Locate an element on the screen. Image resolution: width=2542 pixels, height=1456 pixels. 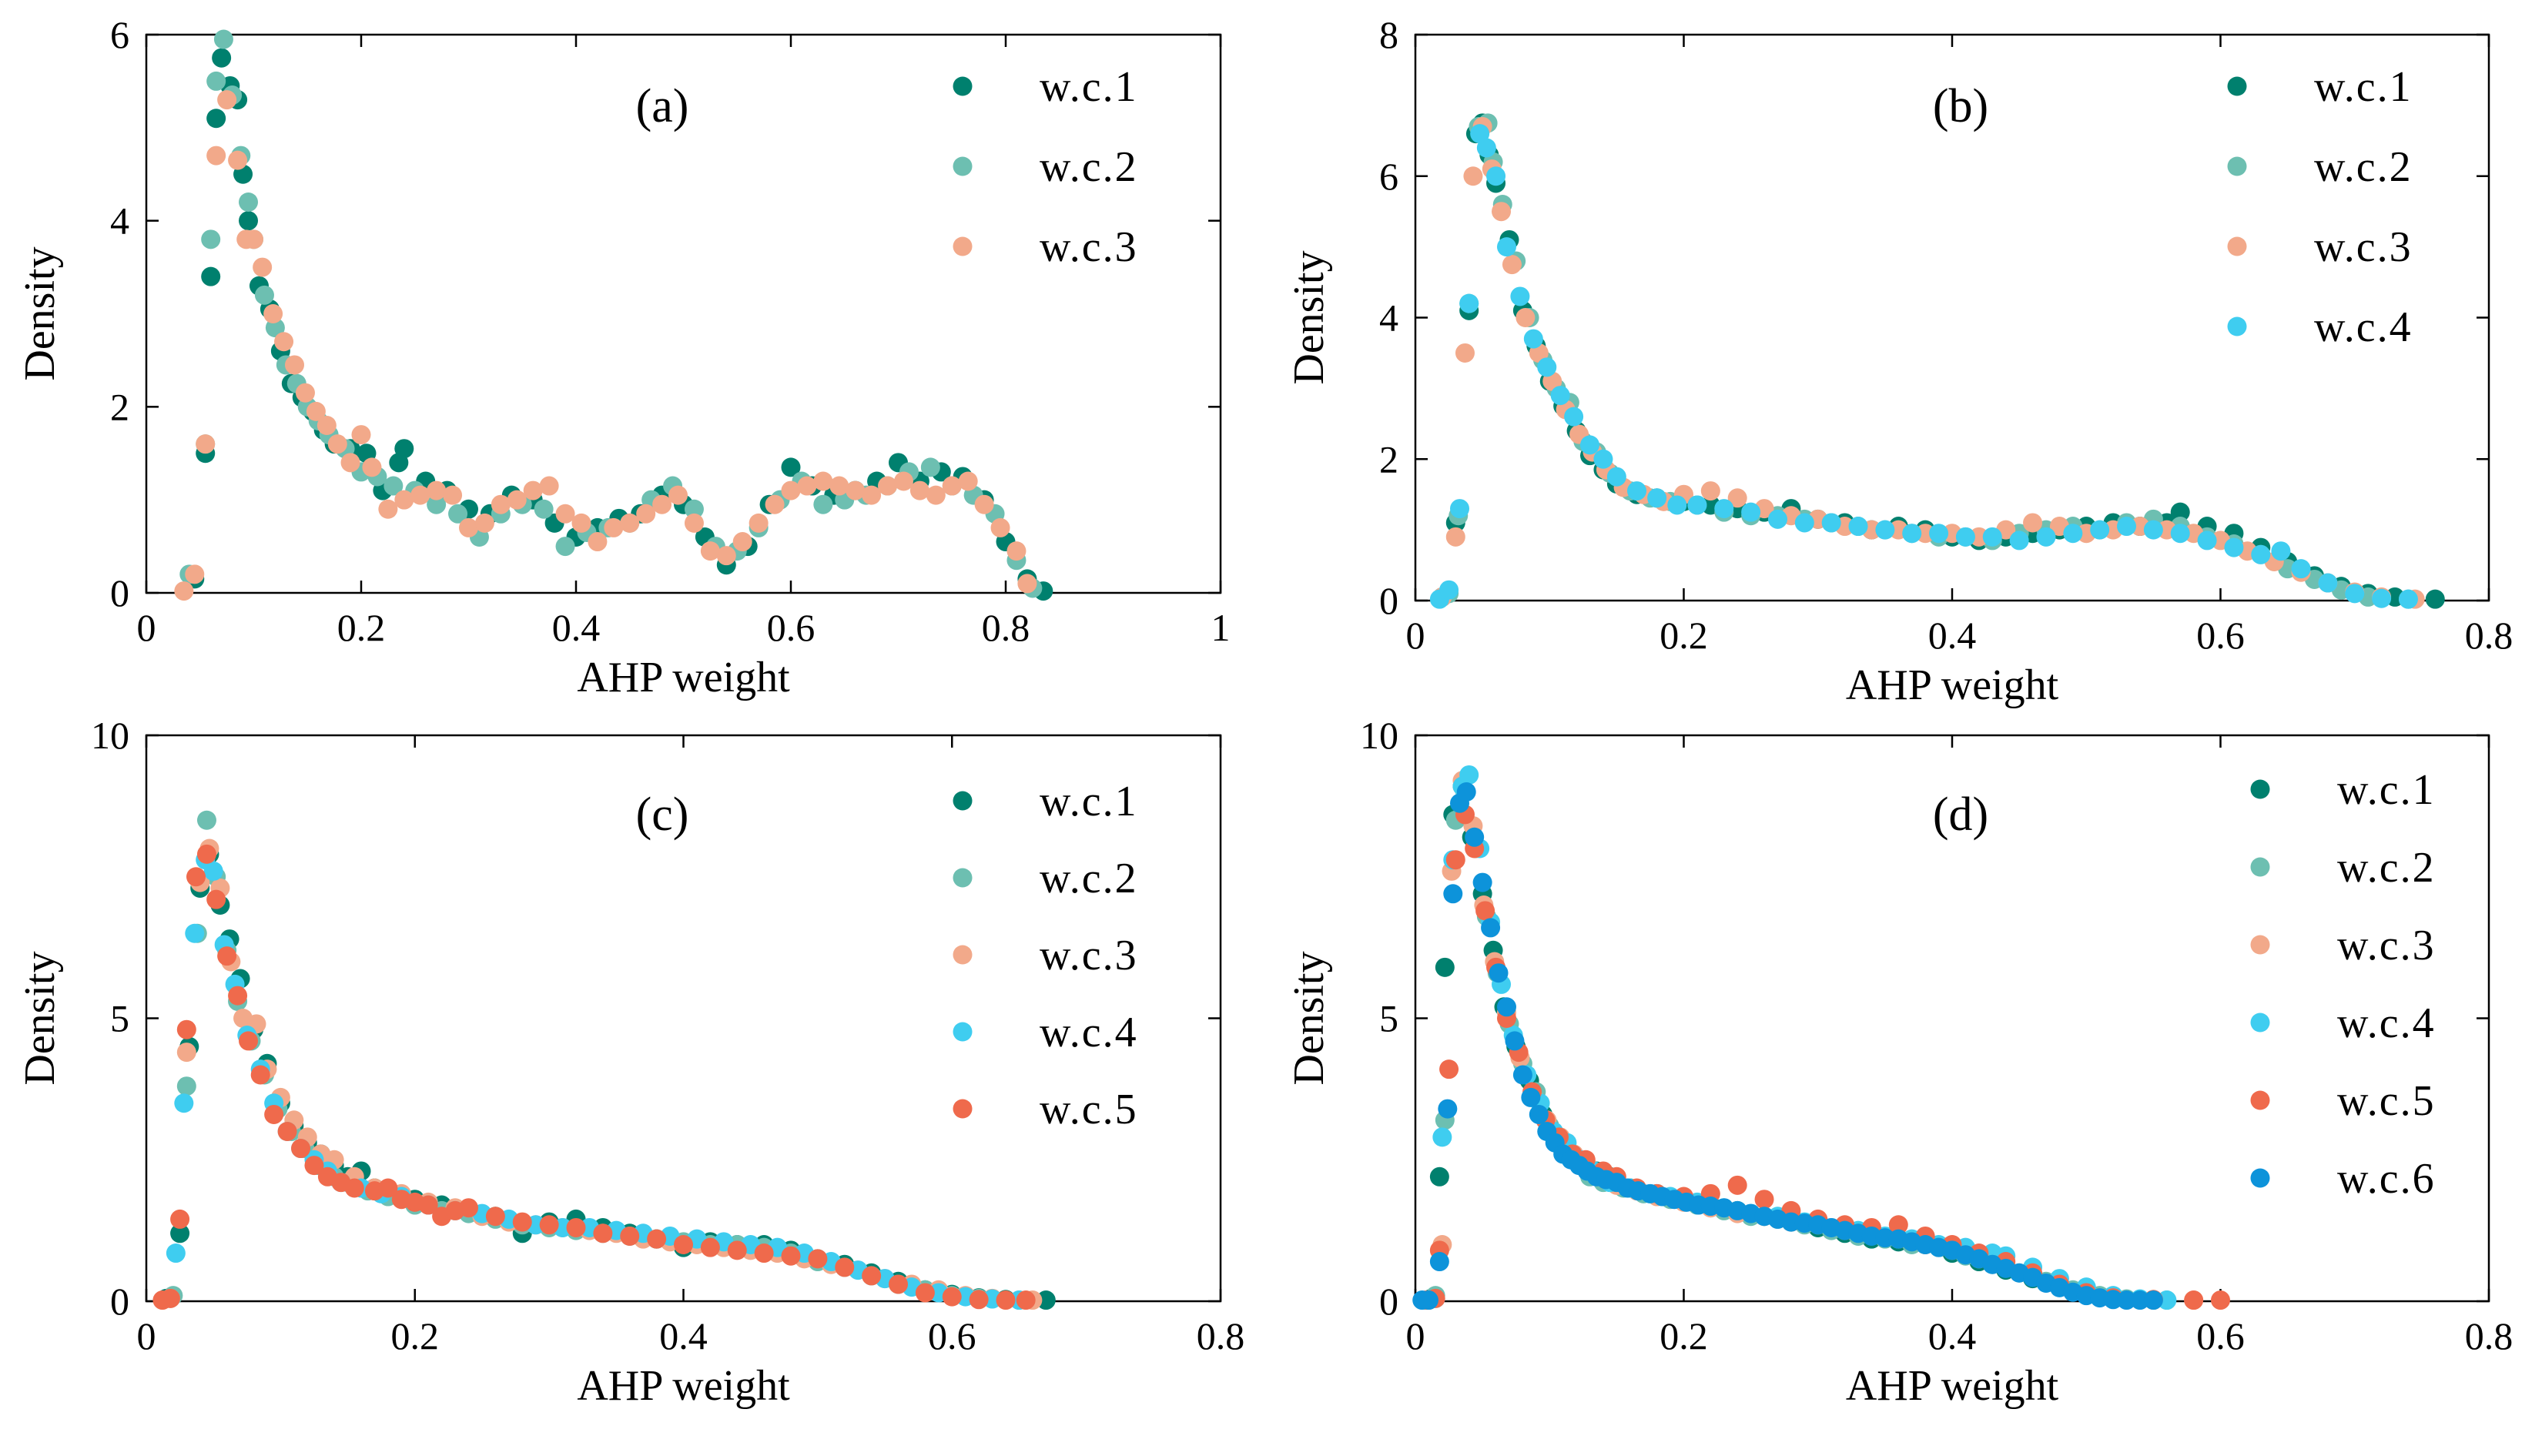
panel-label: (a) is located at coordinates (662, 106).